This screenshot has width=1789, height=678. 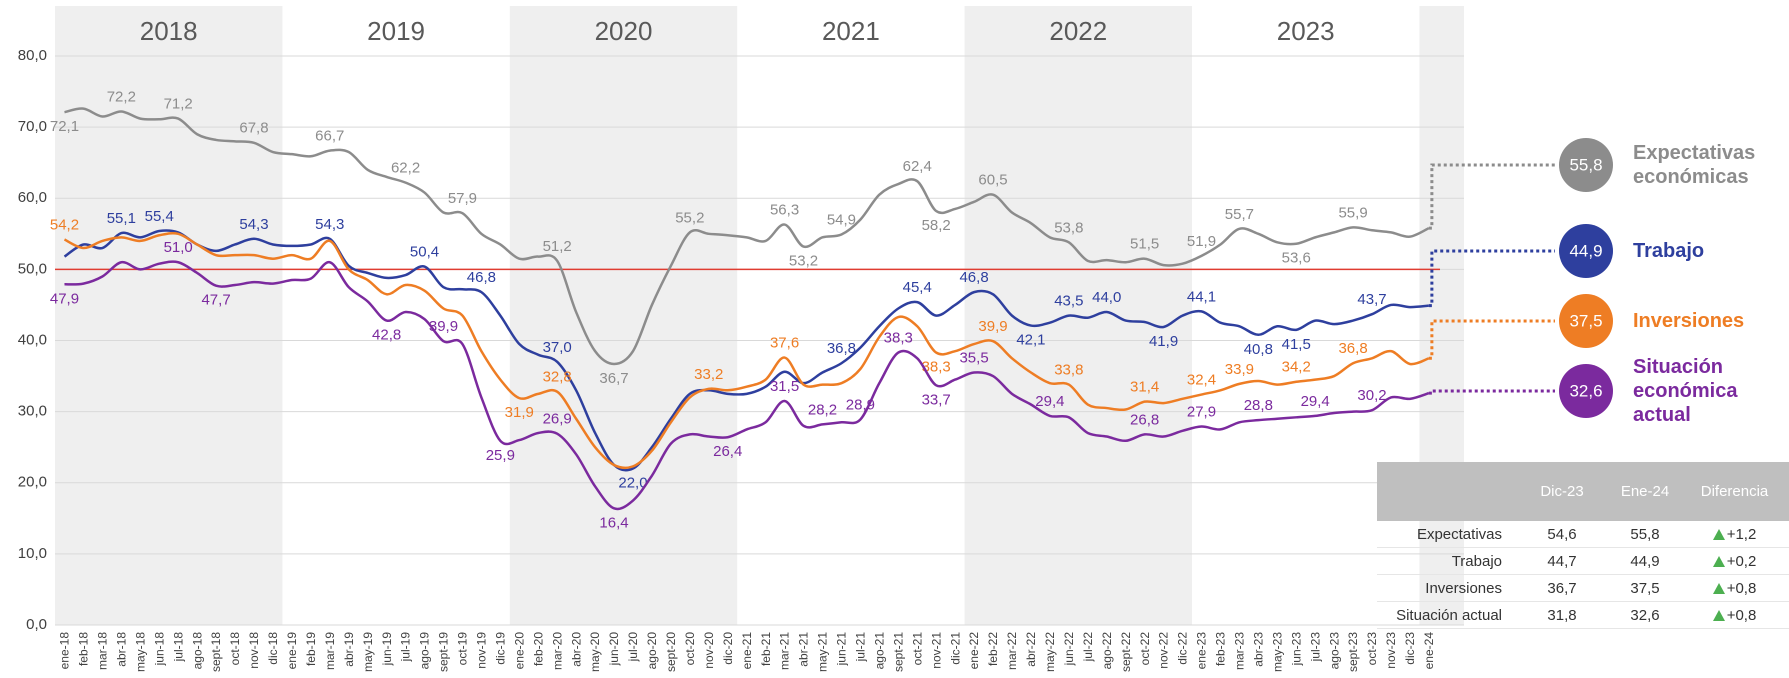 What do you see at coordinates (689, 217) in the screenshot?
I see `data-label: 55,2` at bounding box center [689, 217].